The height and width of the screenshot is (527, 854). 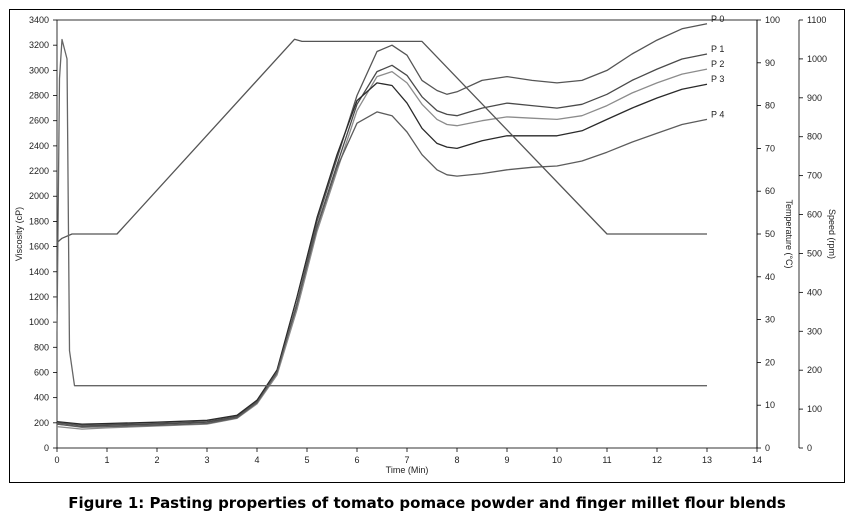 I want to click on speed-axis-title: Speed (rpm), so click(x=832, y=234).